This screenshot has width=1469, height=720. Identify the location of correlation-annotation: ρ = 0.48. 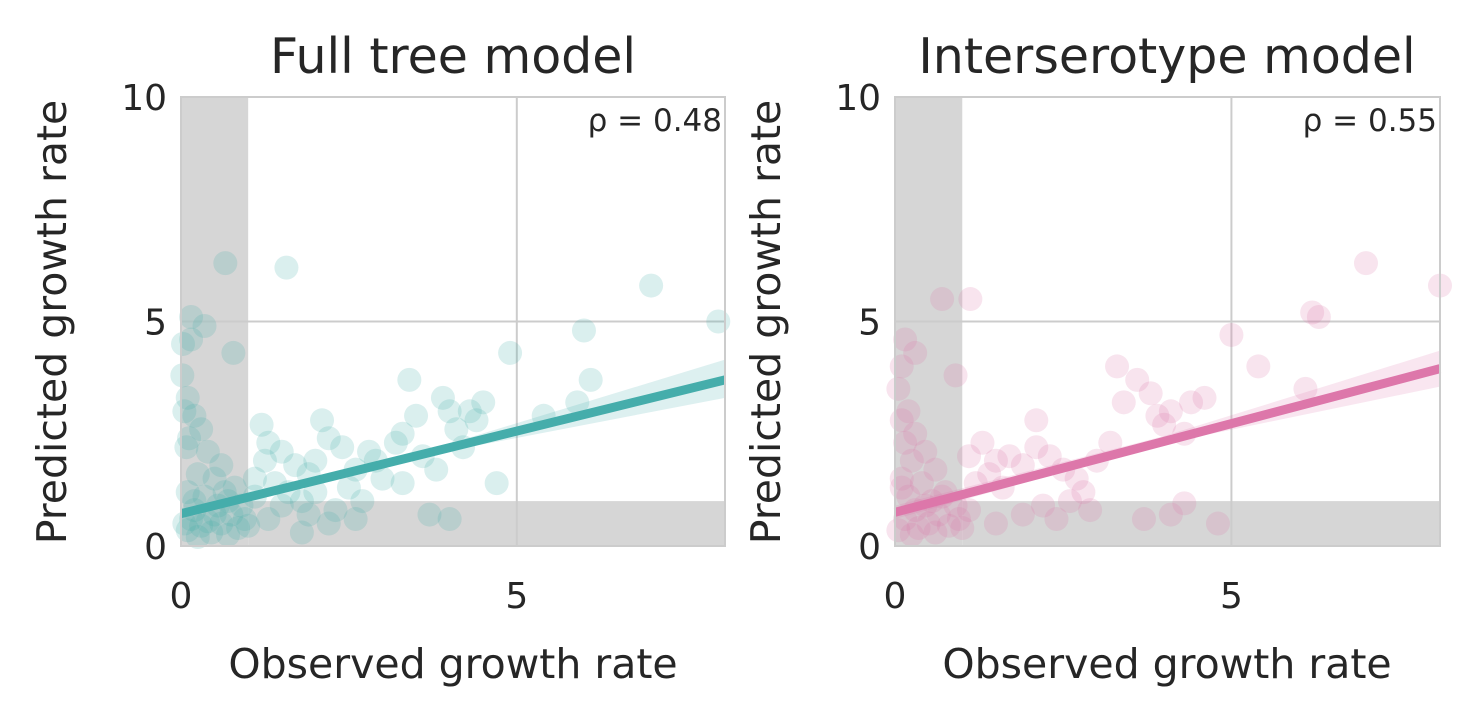
(655, 121).